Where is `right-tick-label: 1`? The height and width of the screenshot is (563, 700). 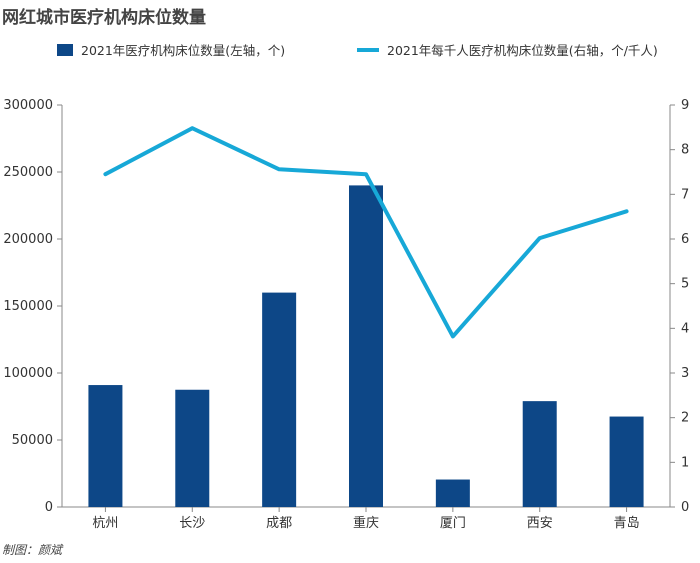
right-tick-label: 1 is located at coordinates (685, 462).